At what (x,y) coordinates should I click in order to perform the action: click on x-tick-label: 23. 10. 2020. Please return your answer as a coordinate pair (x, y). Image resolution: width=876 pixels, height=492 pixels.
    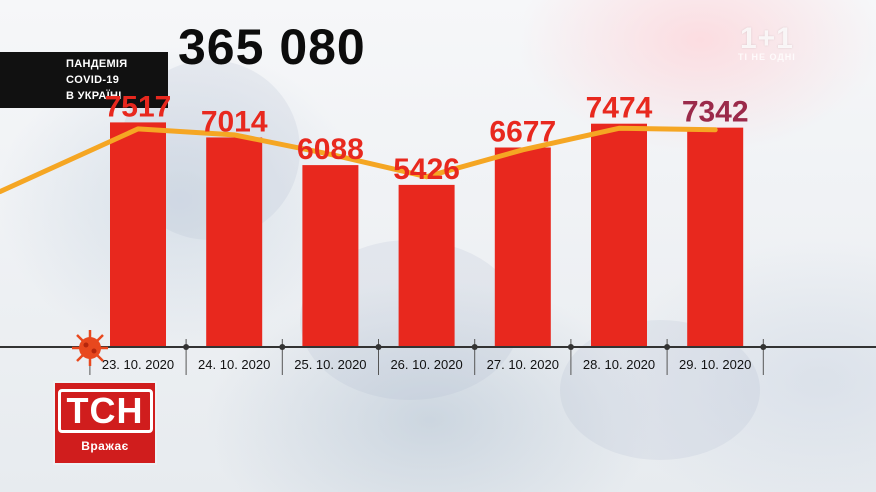
    Looking at the image, I should click on (138, 364).